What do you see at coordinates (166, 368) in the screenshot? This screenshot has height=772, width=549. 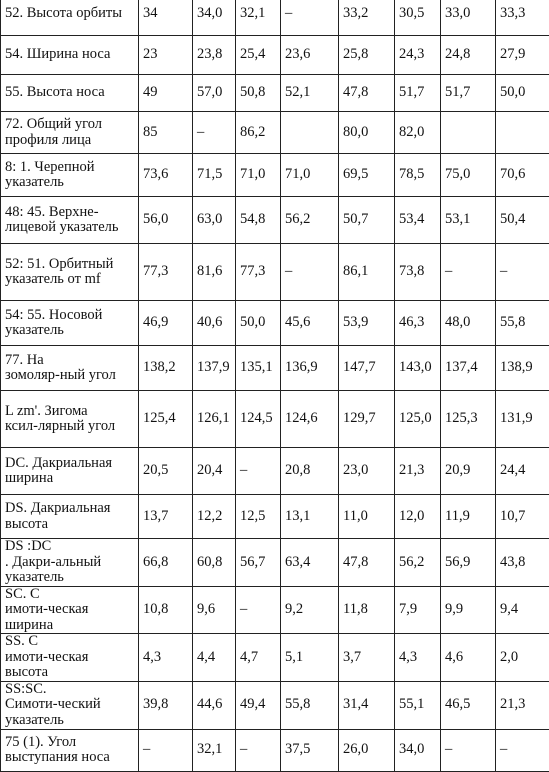 I see `value-cell: 138,2` at bounding box center [166, 368].